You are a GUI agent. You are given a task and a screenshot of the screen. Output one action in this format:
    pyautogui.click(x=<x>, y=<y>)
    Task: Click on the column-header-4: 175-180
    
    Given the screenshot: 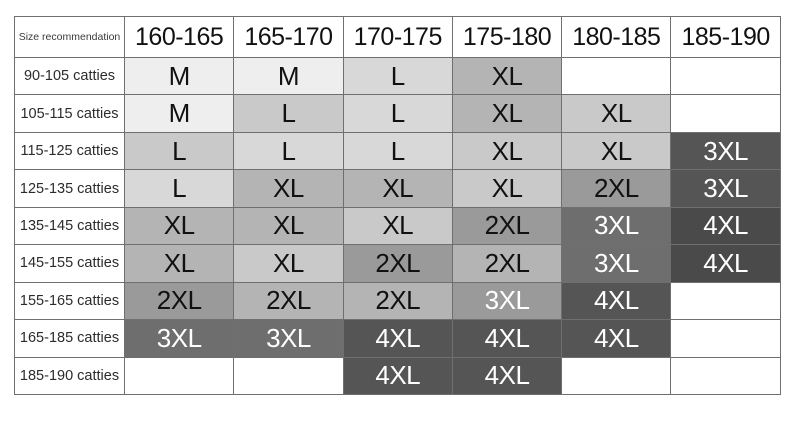 What is the action you would take?
    pyautogui.click(x=507, y=37)
    